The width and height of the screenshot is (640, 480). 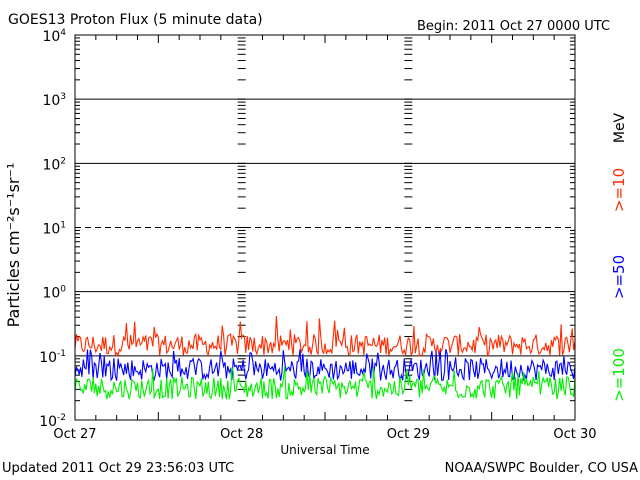 What do you see at coordinates (241, 434) in the screenshot?
I see `x-tick-label: Oct 28` at bounding box center [241, 434].